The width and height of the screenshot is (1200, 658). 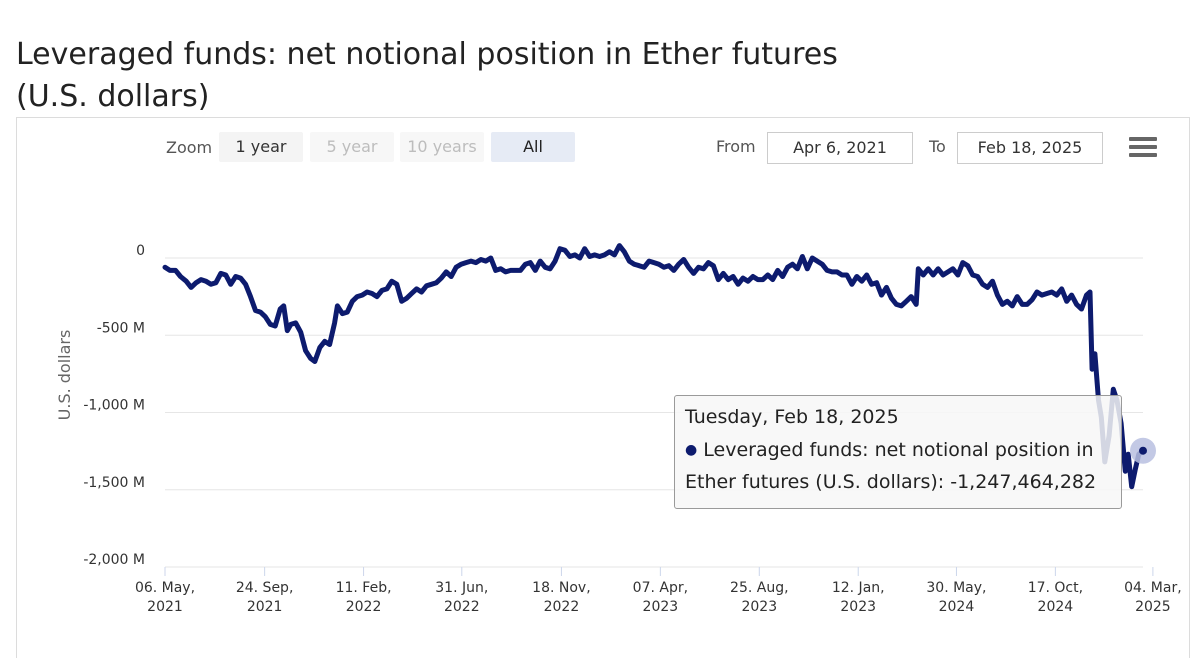 I want to click on from-date-input: Apr 6, 2021, so click(x=840, y=148).